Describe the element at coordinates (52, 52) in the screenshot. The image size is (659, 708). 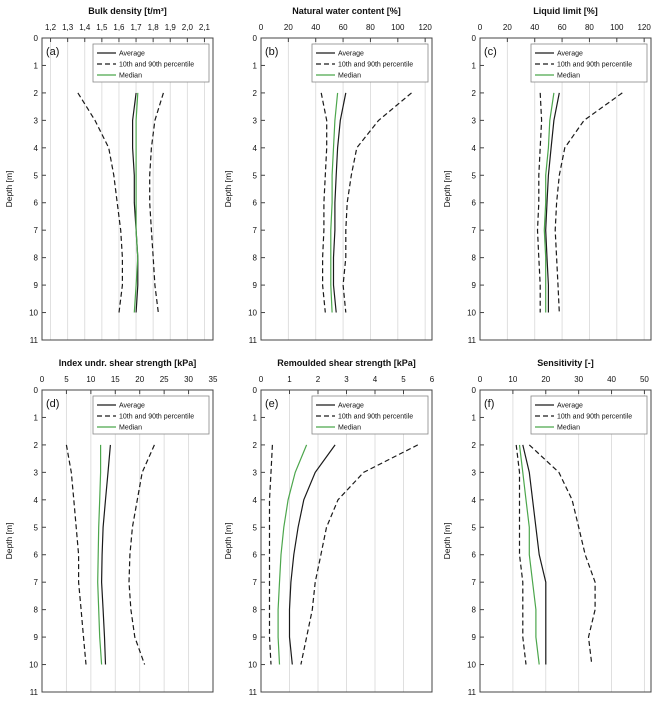
I see `panel-letter: (a)` at that location.